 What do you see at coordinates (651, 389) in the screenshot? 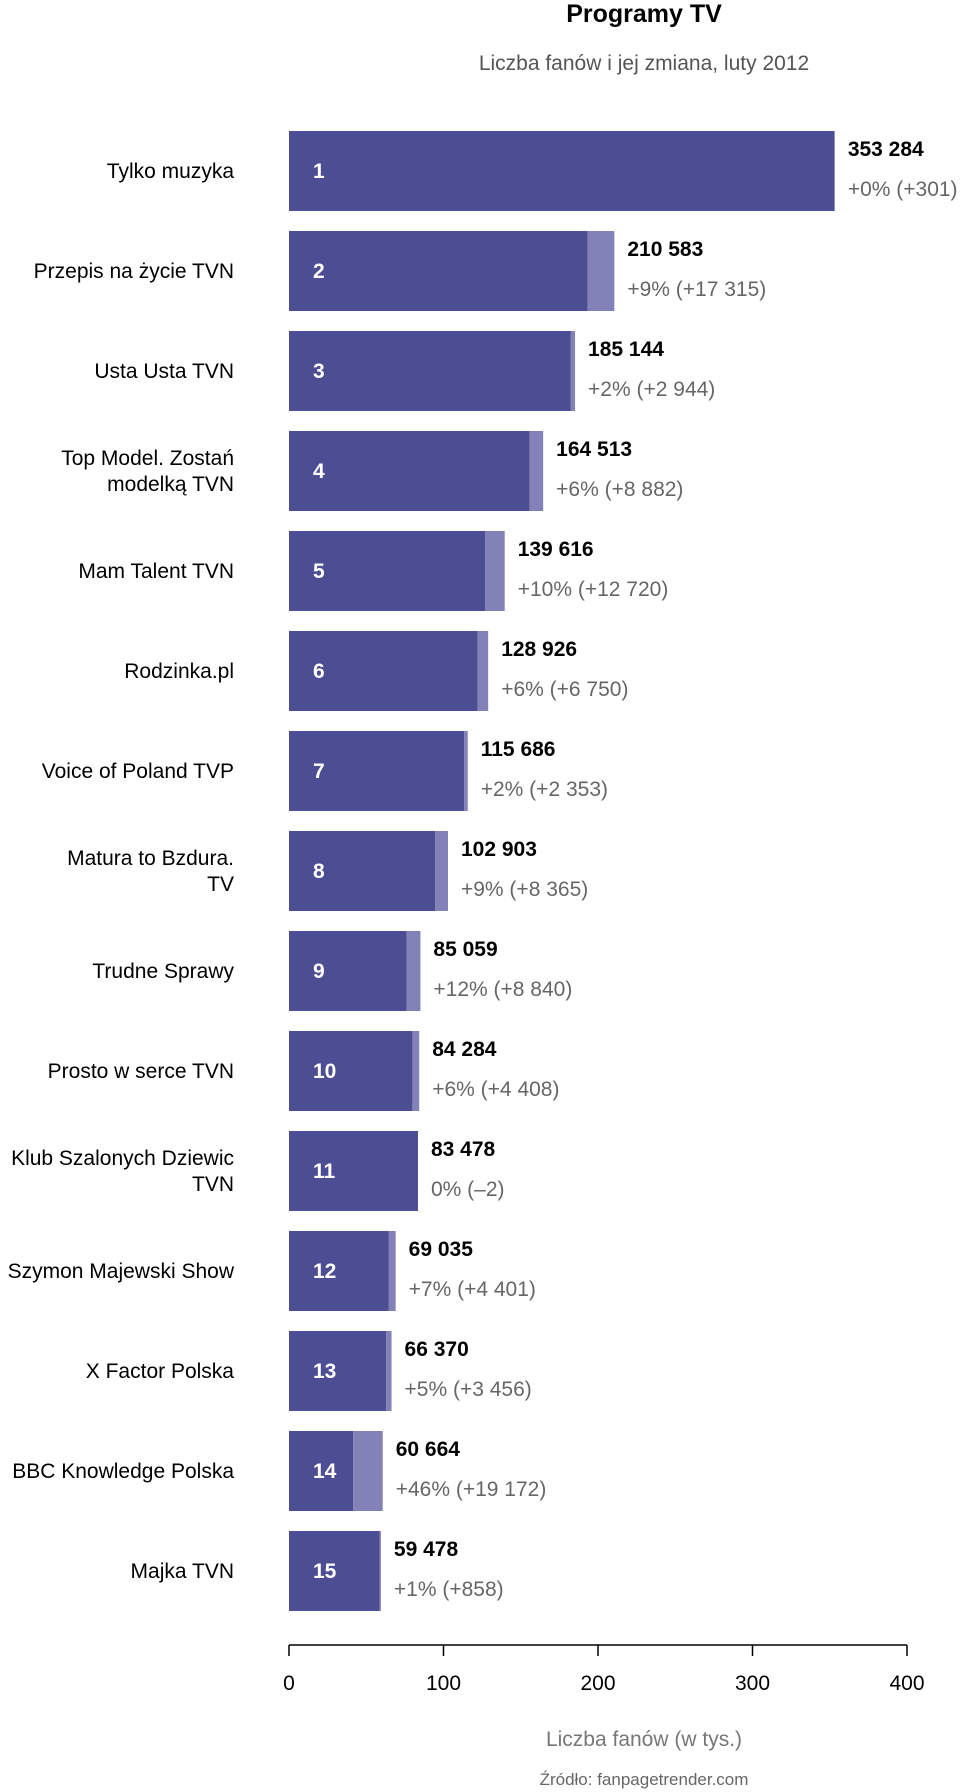
I see `change-label: +2% (+2 944)` at bounding box center [651, 389].